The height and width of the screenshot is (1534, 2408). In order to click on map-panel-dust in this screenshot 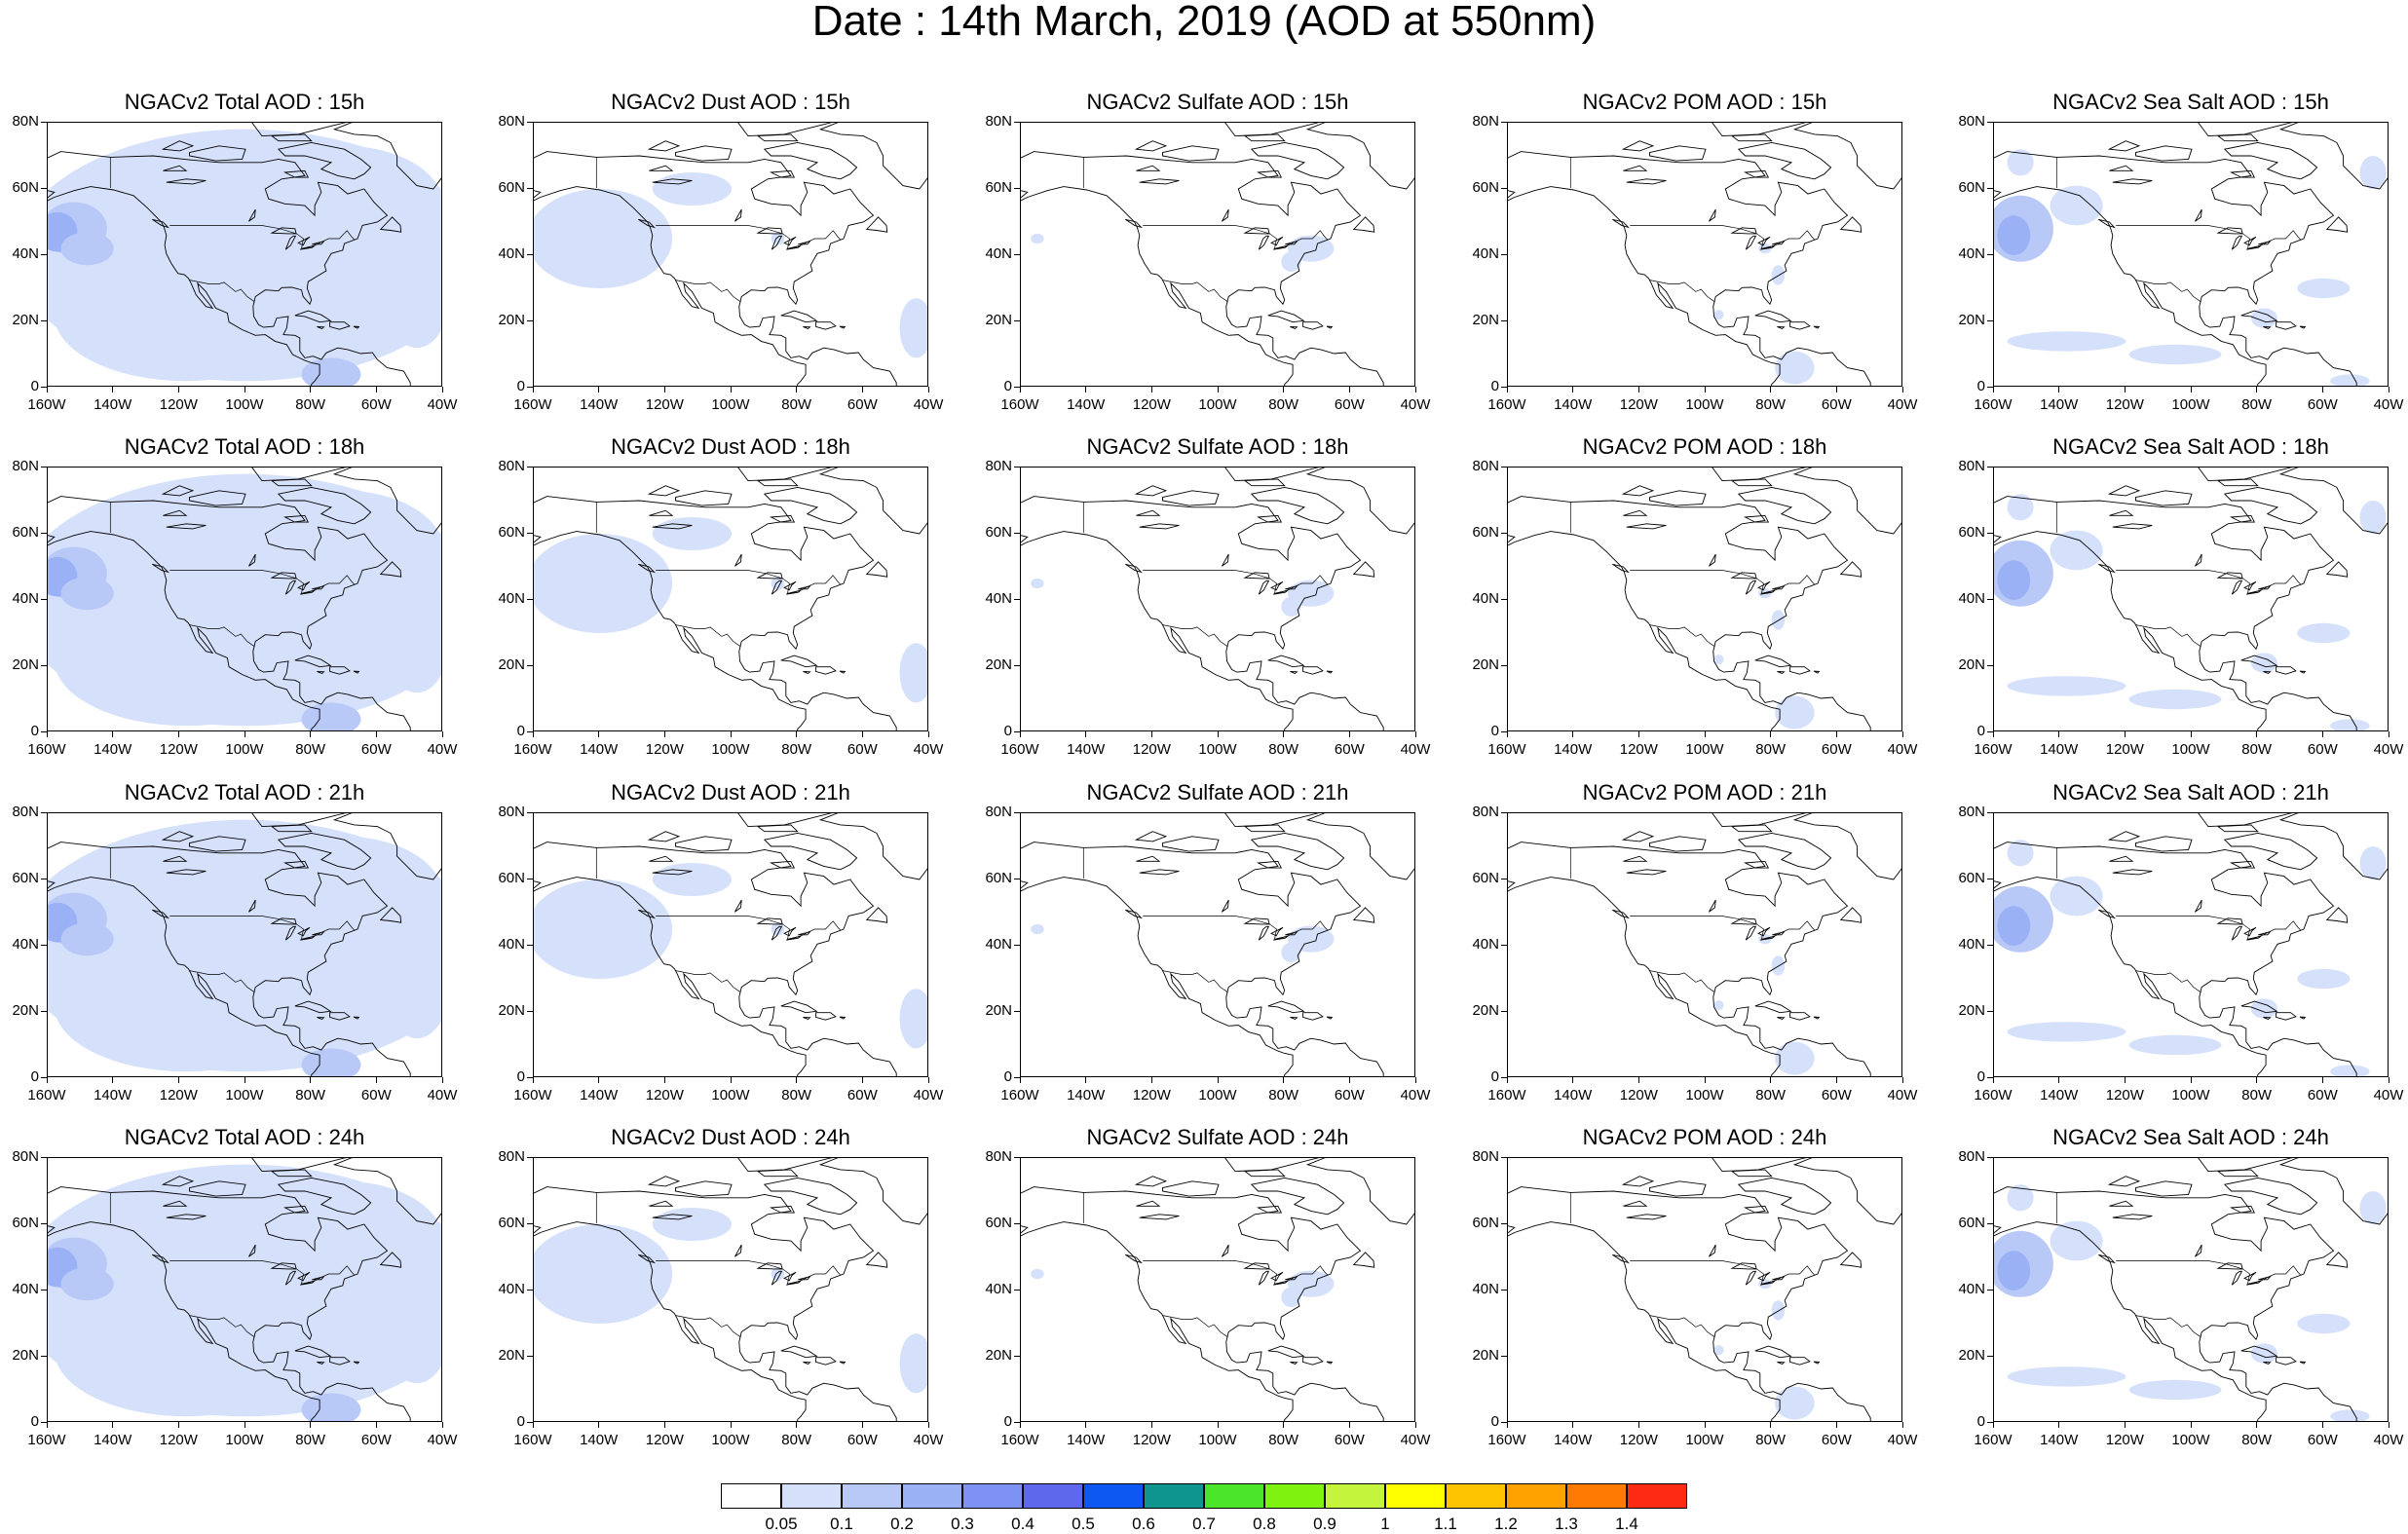, I will do `click(730, 254)`.